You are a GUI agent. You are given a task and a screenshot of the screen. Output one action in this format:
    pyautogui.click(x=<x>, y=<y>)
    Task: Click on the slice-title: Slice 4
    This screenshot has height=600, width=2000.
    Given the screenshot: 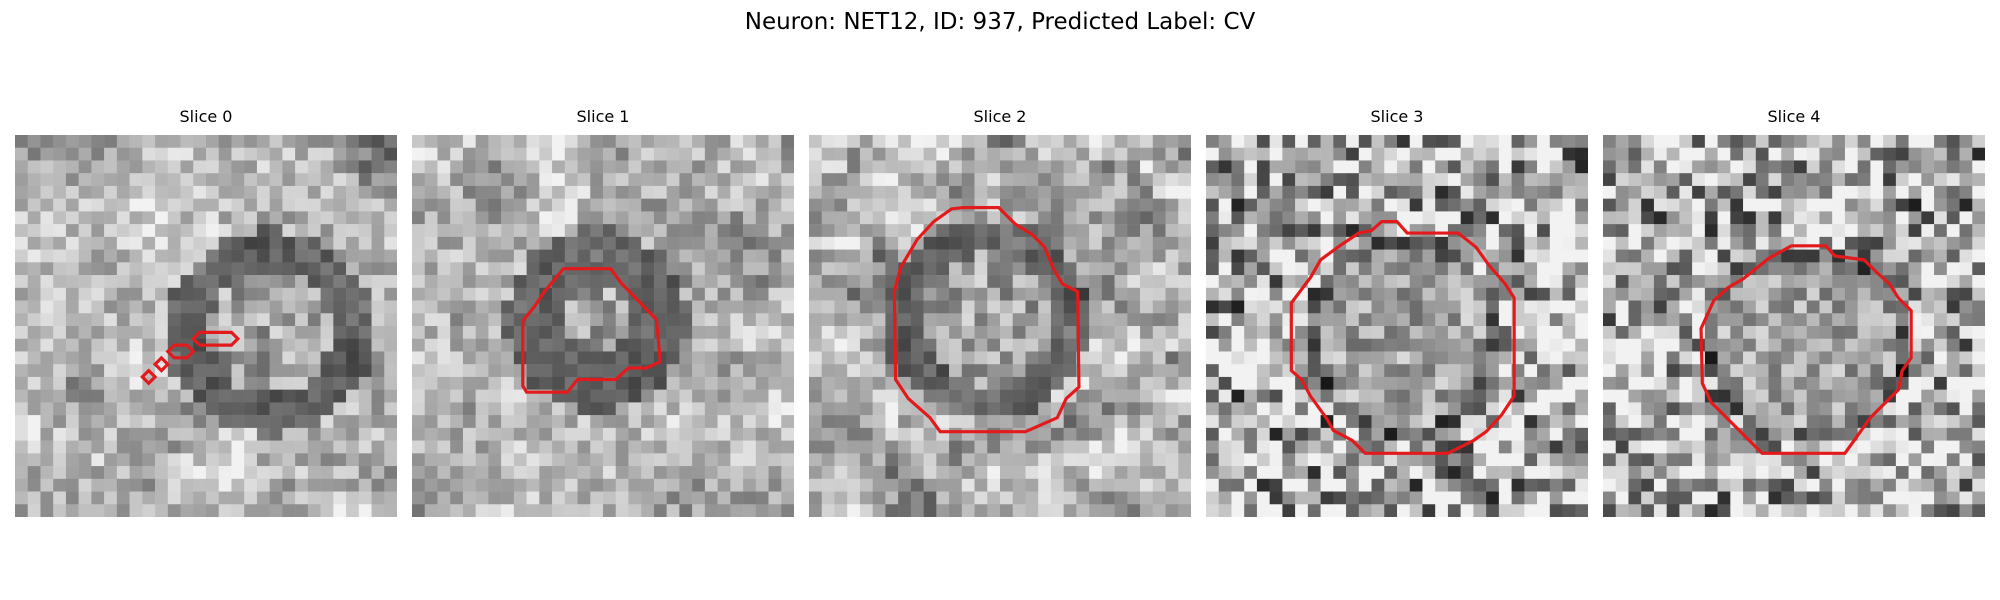 What is the action you would take?
    pyautogui.click(x=1794, y=116)
    